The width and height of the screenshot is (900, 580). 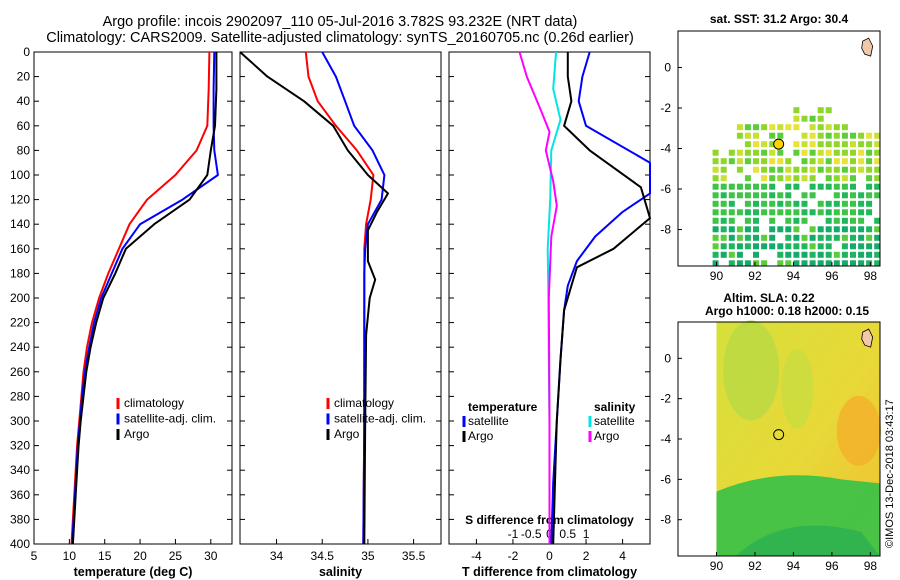 I want to click on x-tick-label: 34, so click(x=277, y=556).